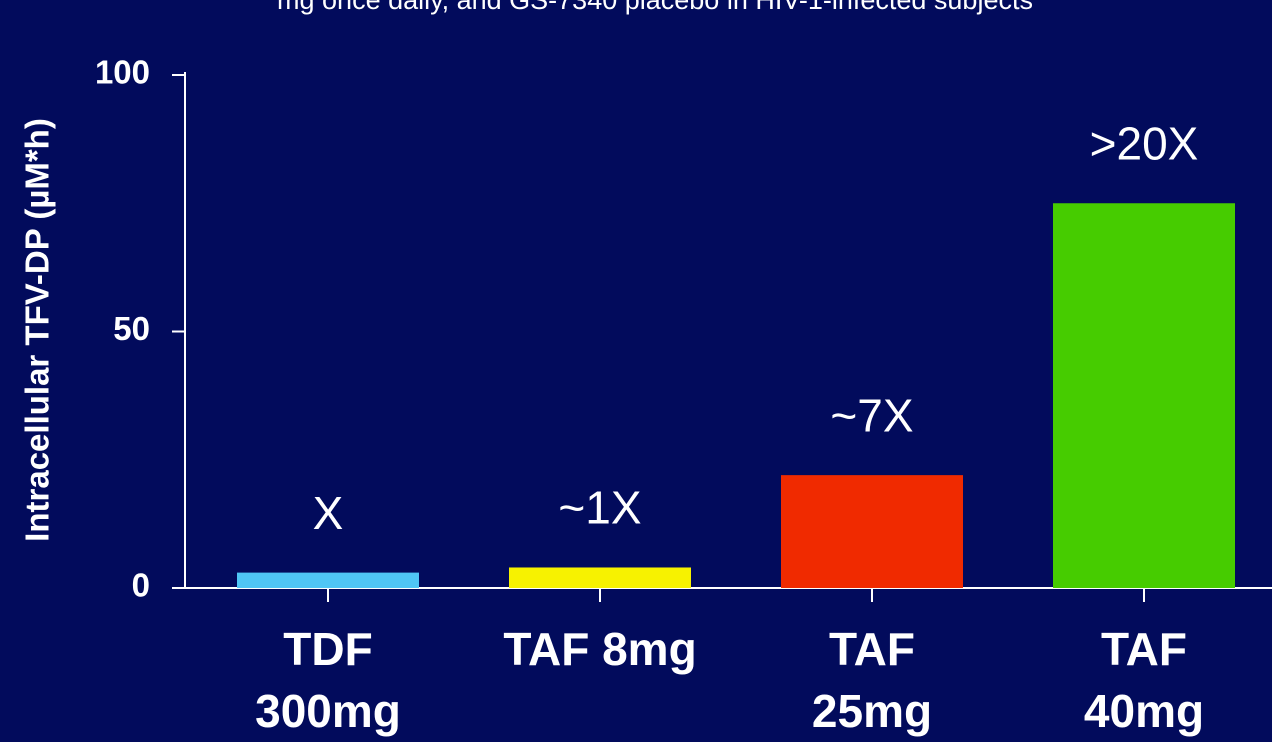 The image size is (1272, 742). I want to click on y-tick-label: 0, so click(141, 585).